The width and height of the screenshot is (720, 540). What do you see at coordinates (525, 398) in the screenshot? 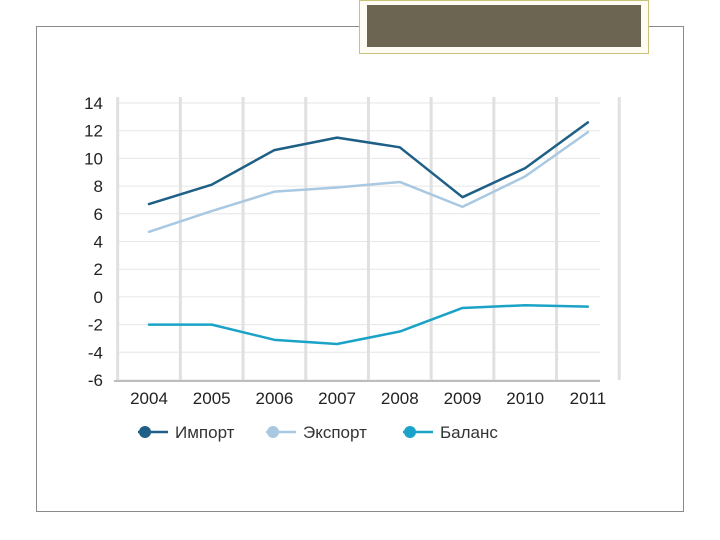
I see `x-tick-label: 2010` at bounding box center [525, 398].